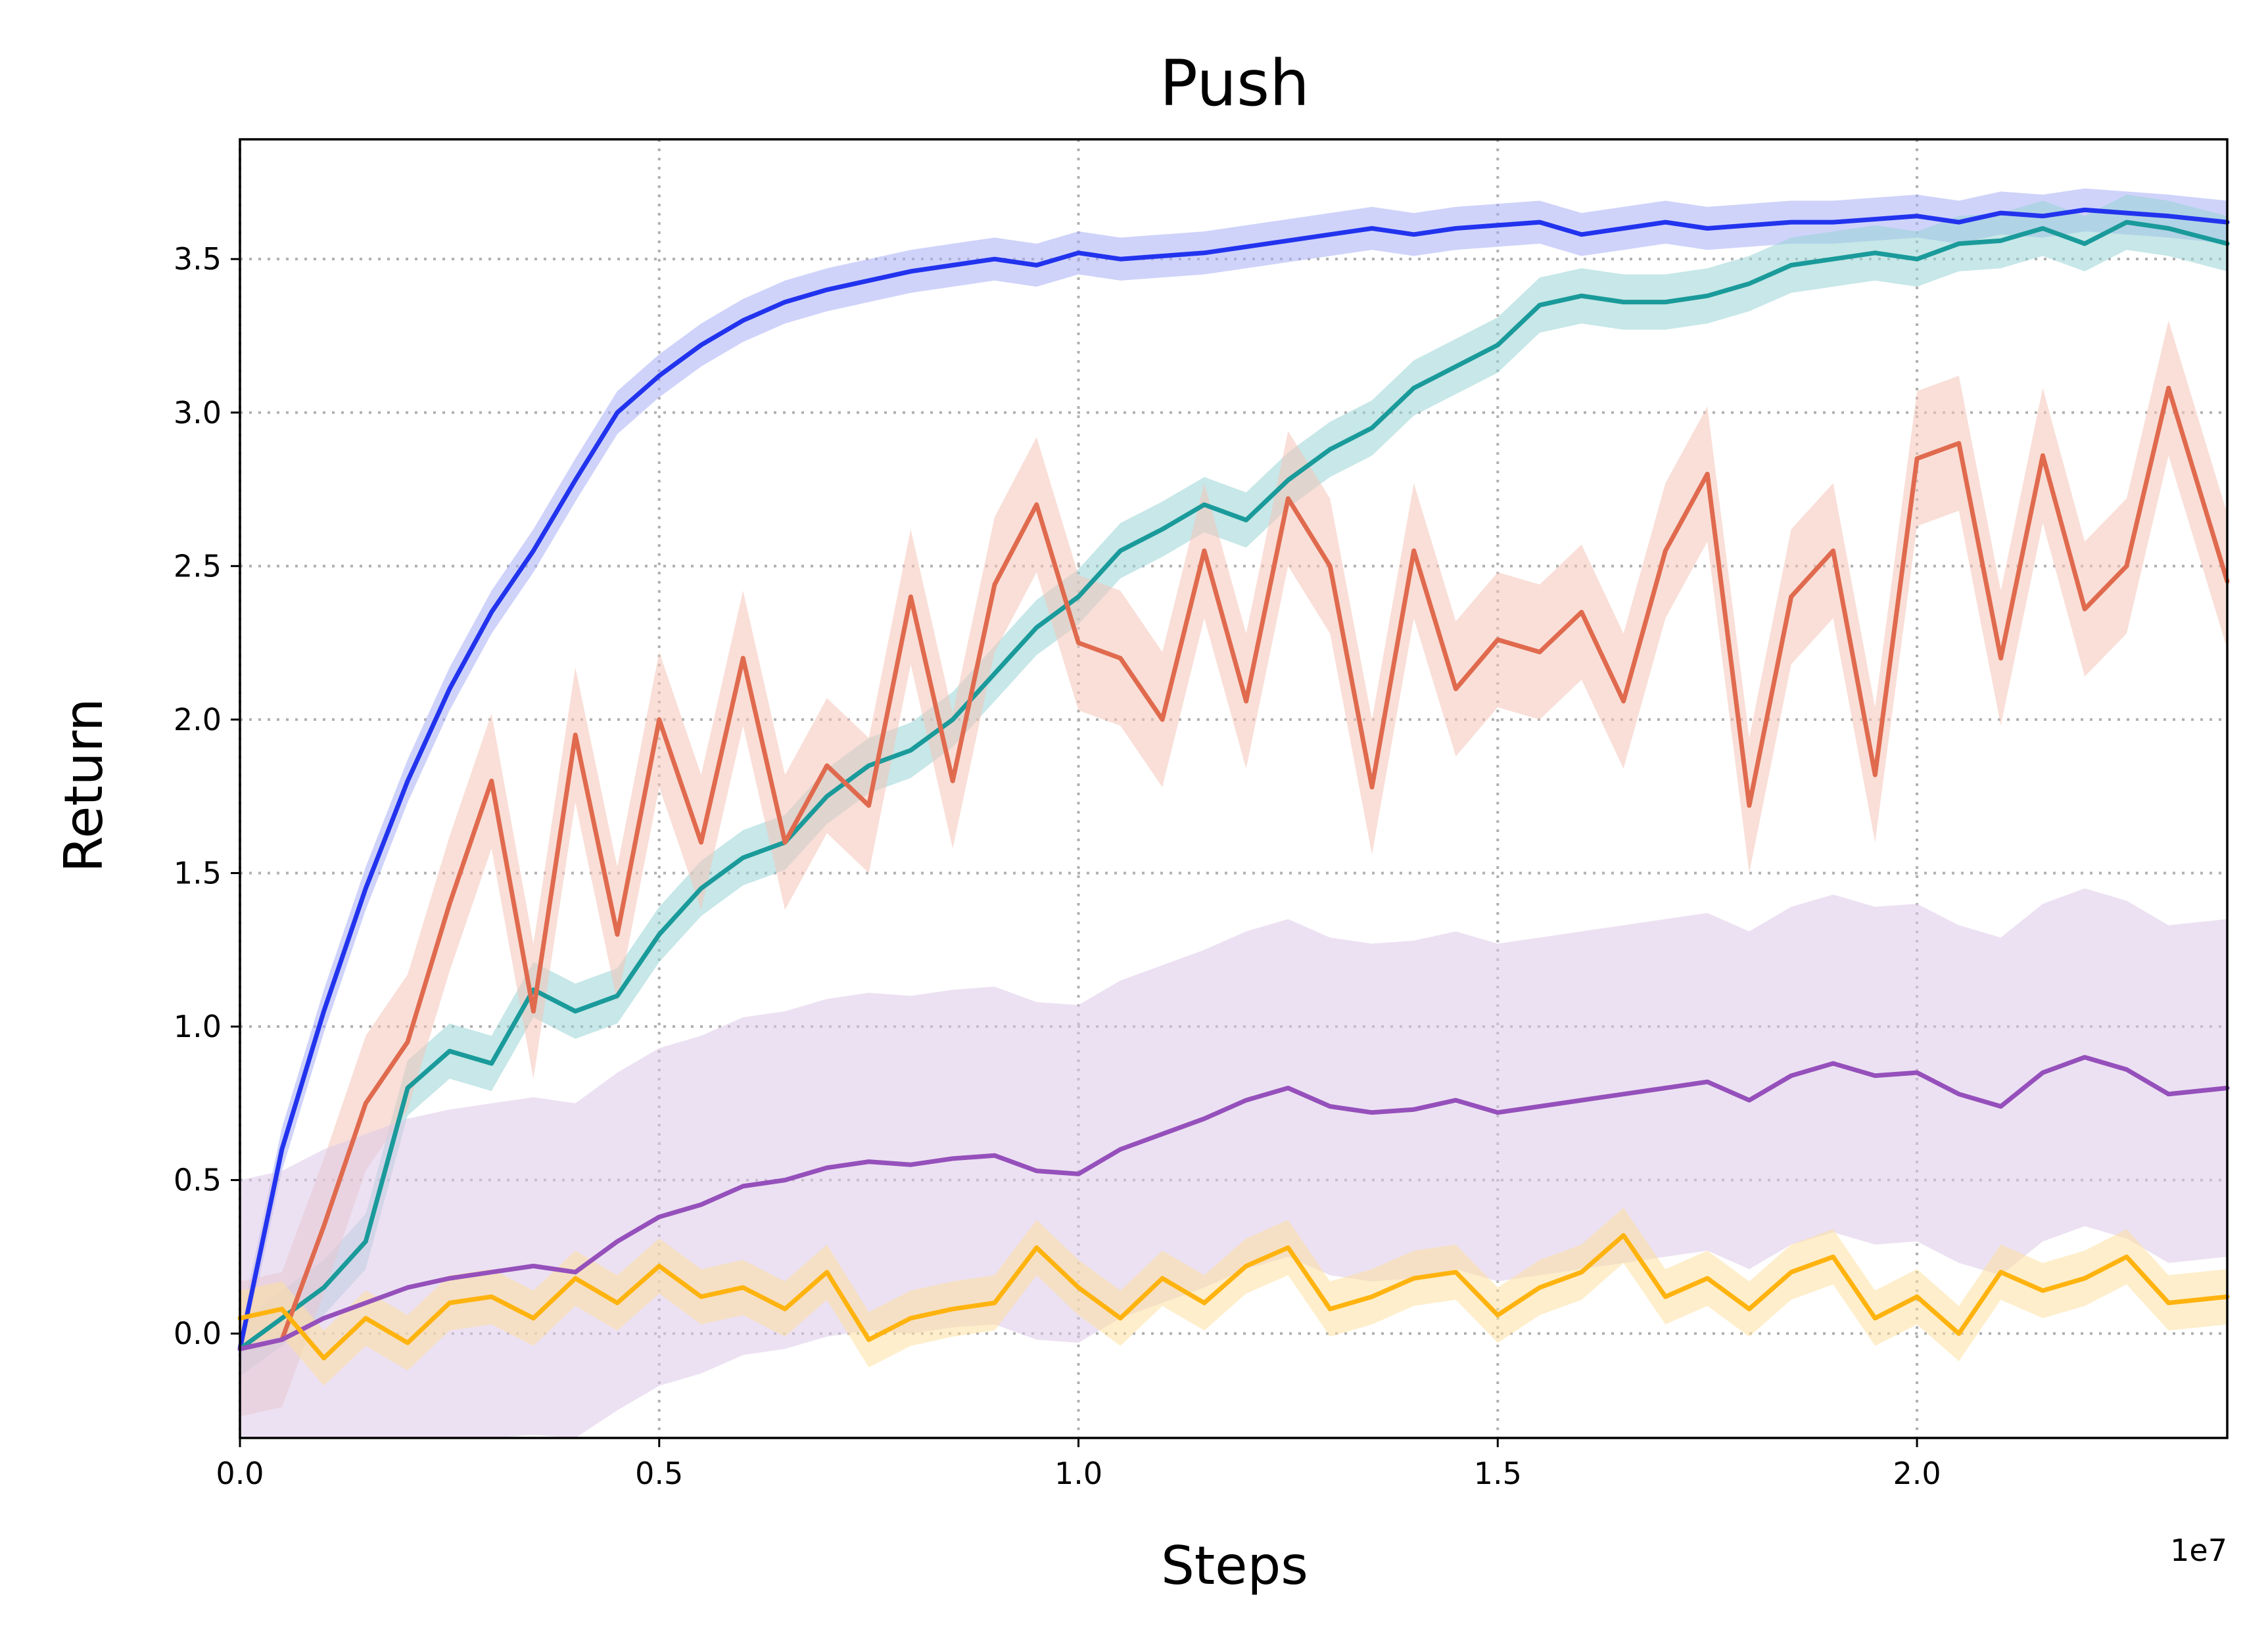 The image size is (2268, 1643). I want to click on series-5-line, so click(1233, 1296).